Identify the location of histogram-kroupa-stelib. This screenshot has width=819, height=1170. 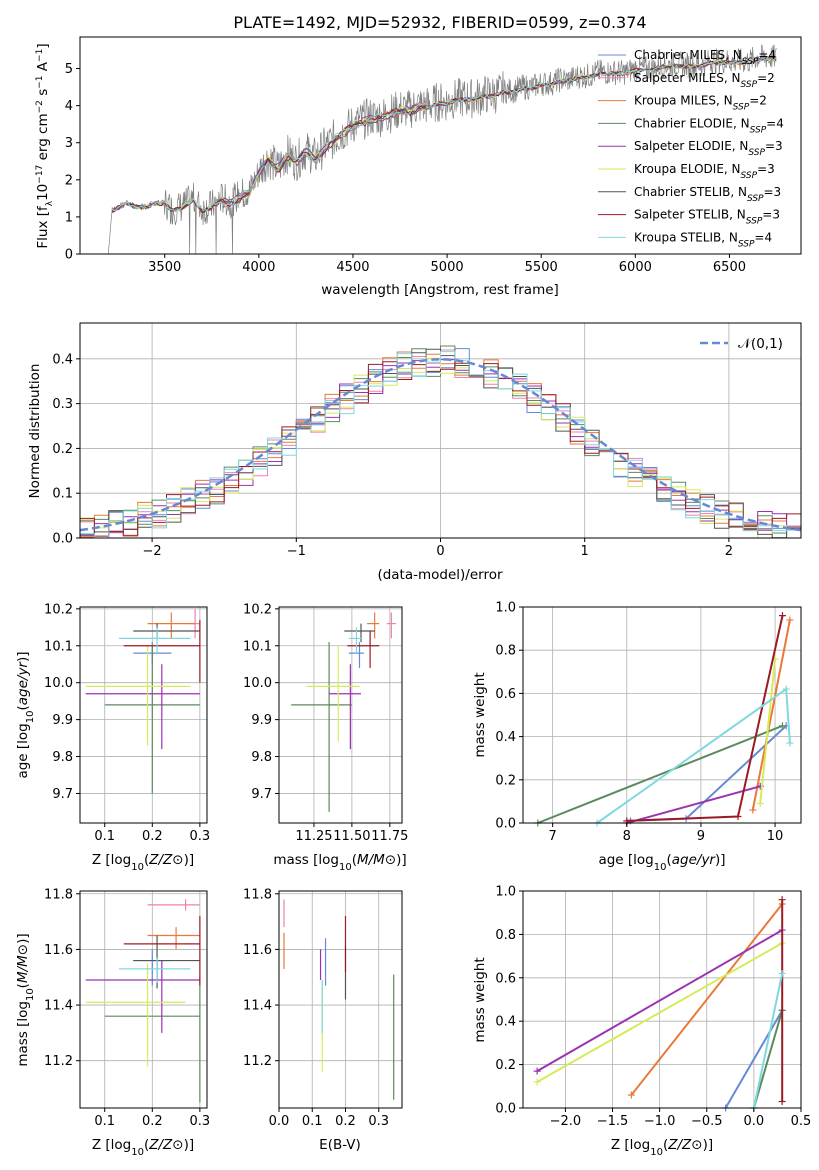
(440, 445).